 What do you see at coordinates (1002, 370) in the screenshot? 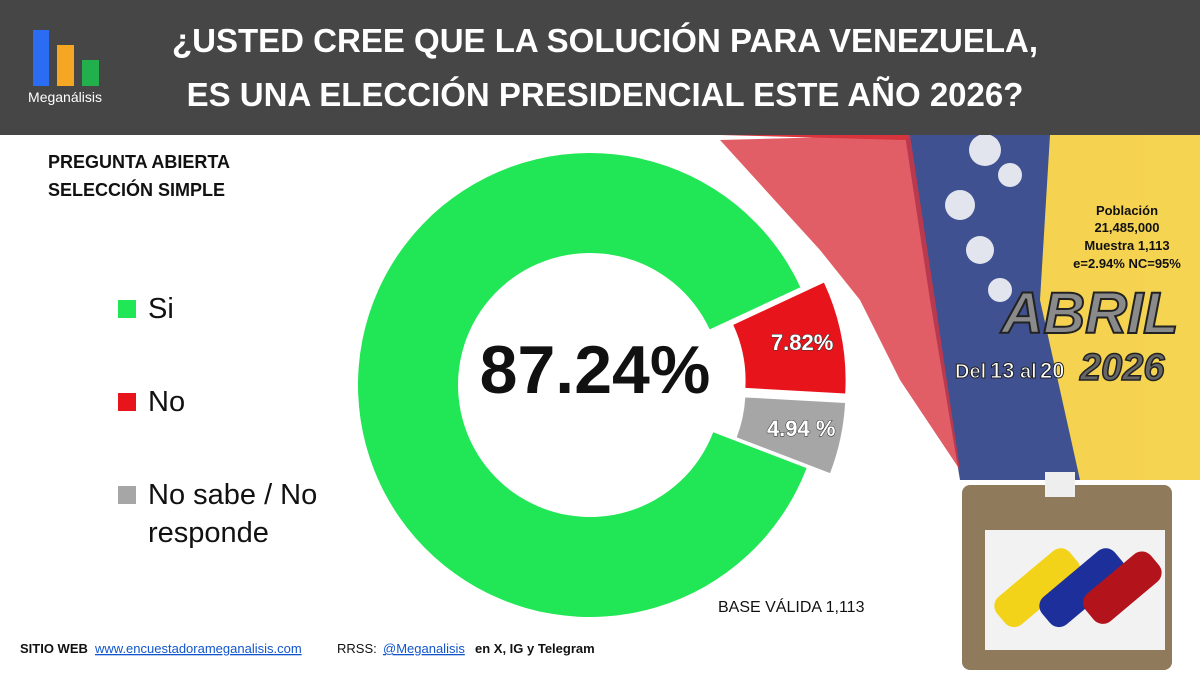
I see `date-text: 13` at bounding box center [1002, 370].